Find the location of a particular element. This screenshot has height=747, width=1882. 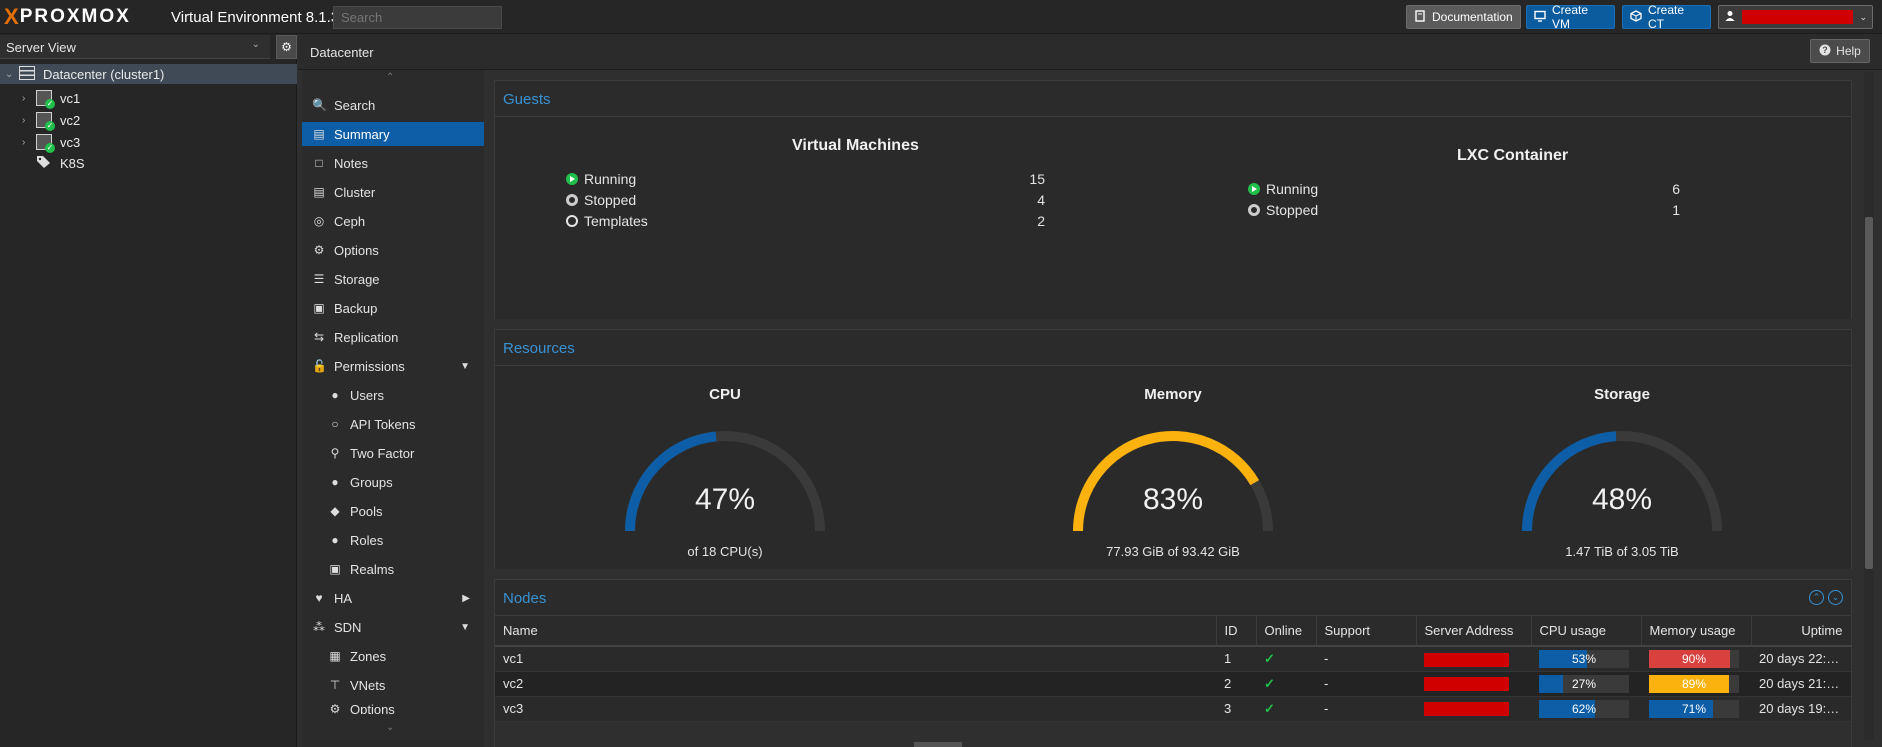

cpu-gauge-percent: 47% is located at coordinates (725, 499).